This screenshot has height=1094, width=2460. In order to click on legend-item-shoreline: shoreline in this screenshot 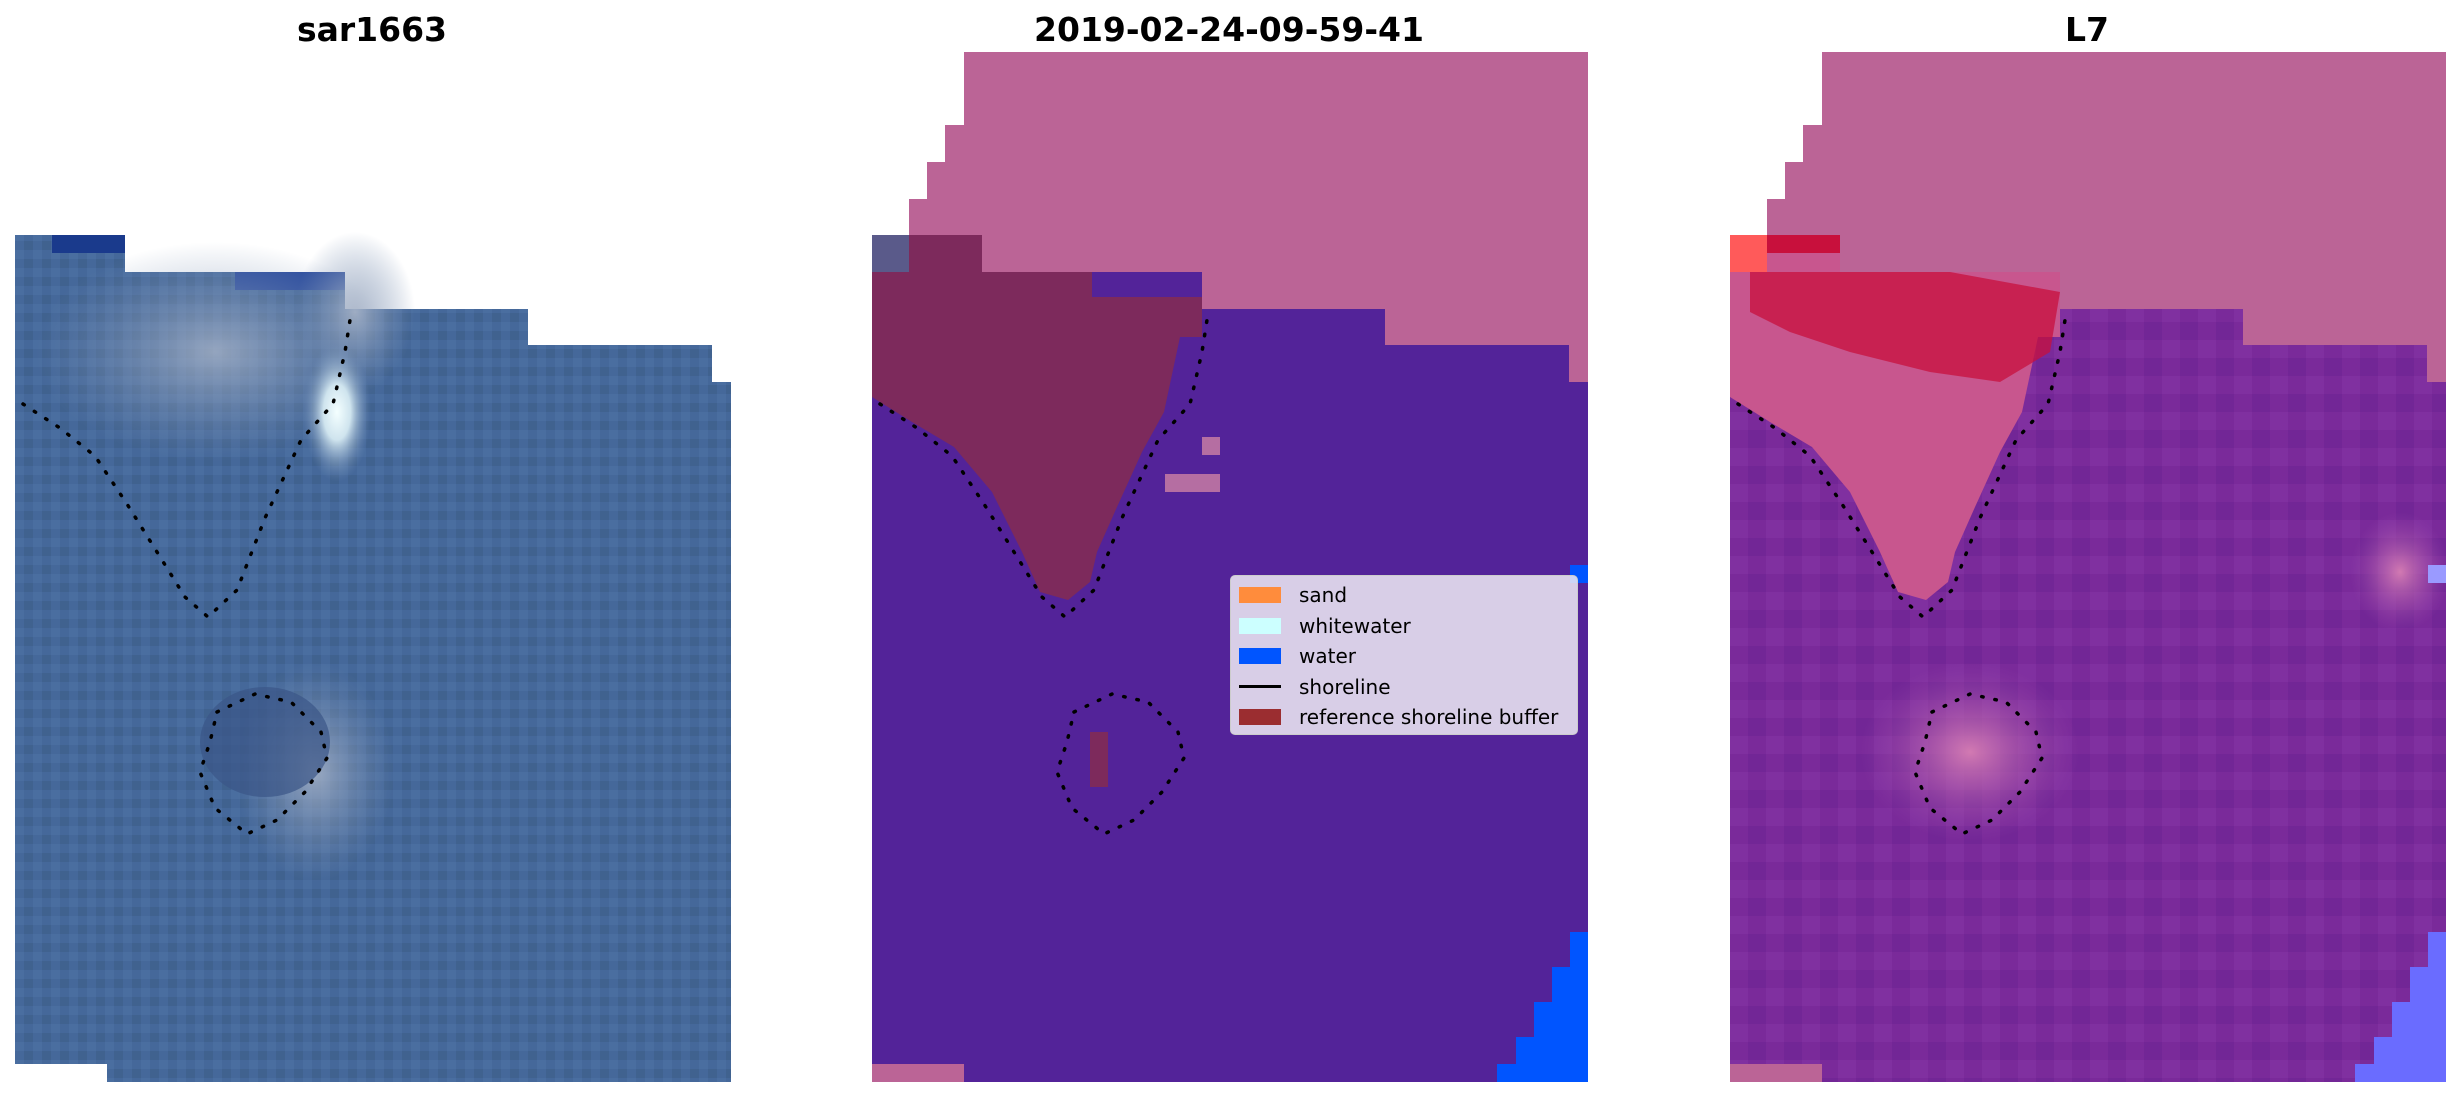, I will do `click(1404, 687)`.